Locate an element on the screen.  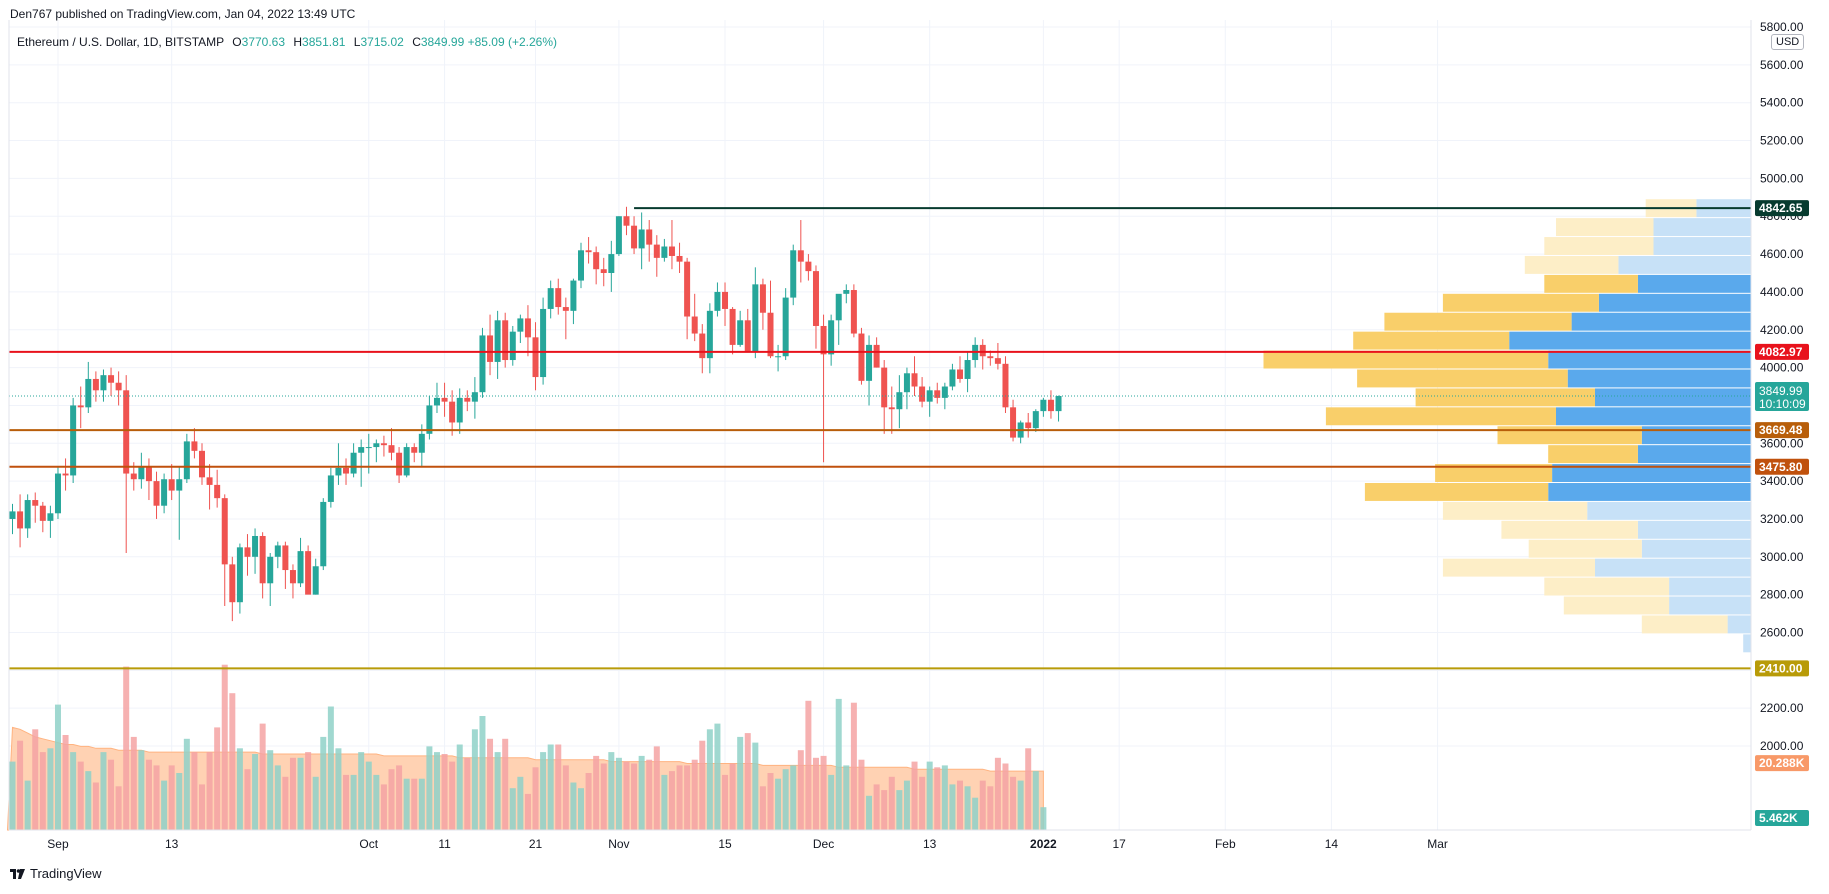
price-tick-label: 3400.00 is located at coordinates (1782, 481).